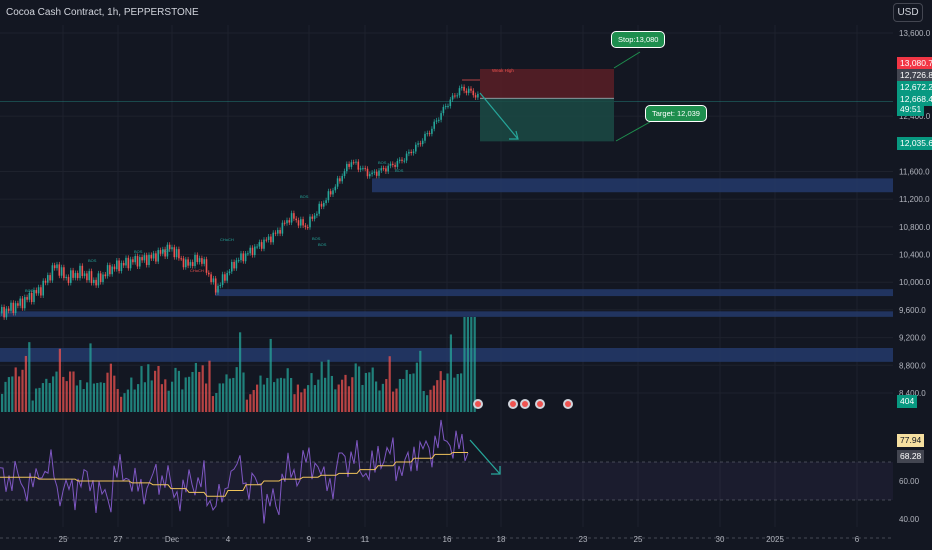 This screenshot has height=550, width=932. I want to click on time-tick: 25, so click(63, 539).